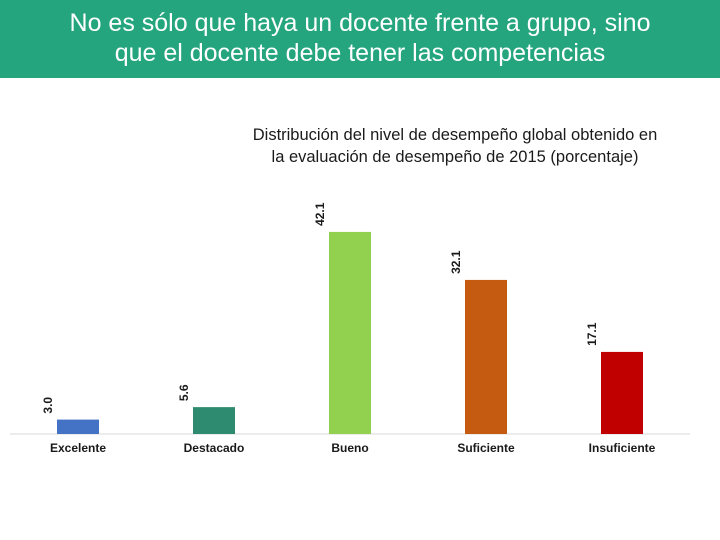 This screenshot has width=720, height=540. I want to click on bar-bueno, so click(350, 332).